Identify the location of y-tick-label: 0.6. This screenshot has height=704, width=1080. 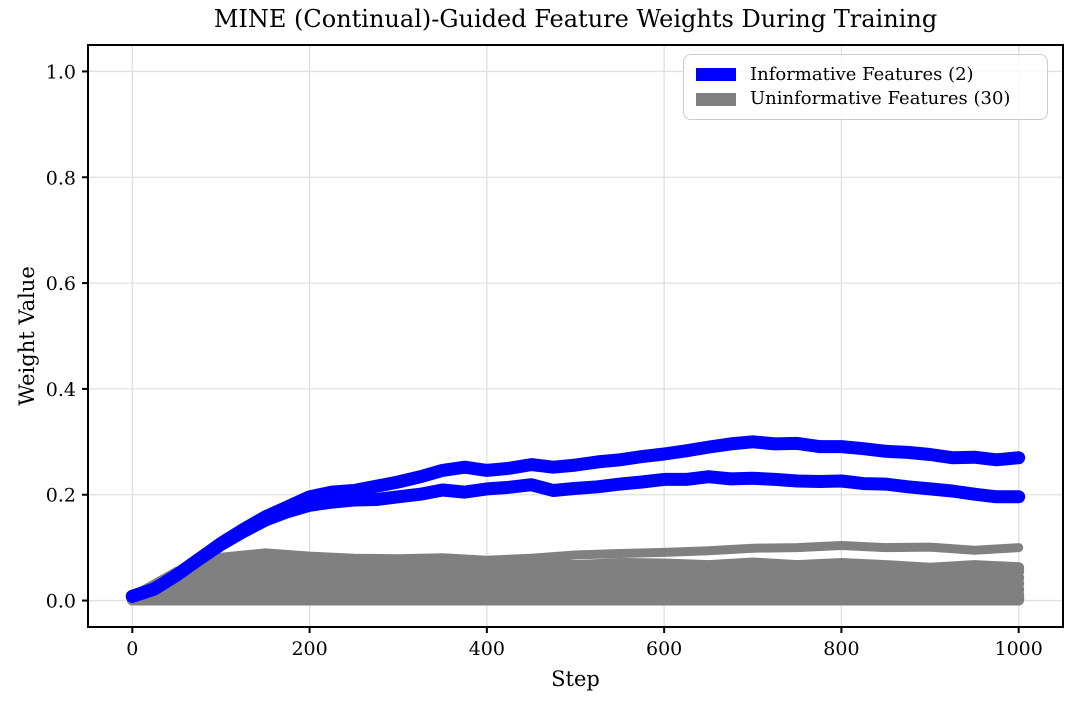
(61, 284).